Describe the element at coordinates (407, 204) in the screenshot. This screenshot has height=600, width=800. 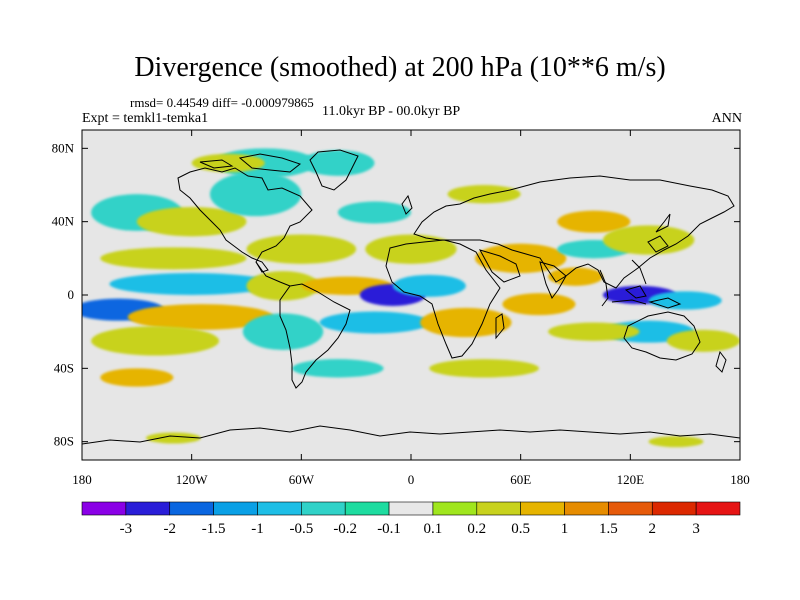
I see `coastline-uk` at that location.